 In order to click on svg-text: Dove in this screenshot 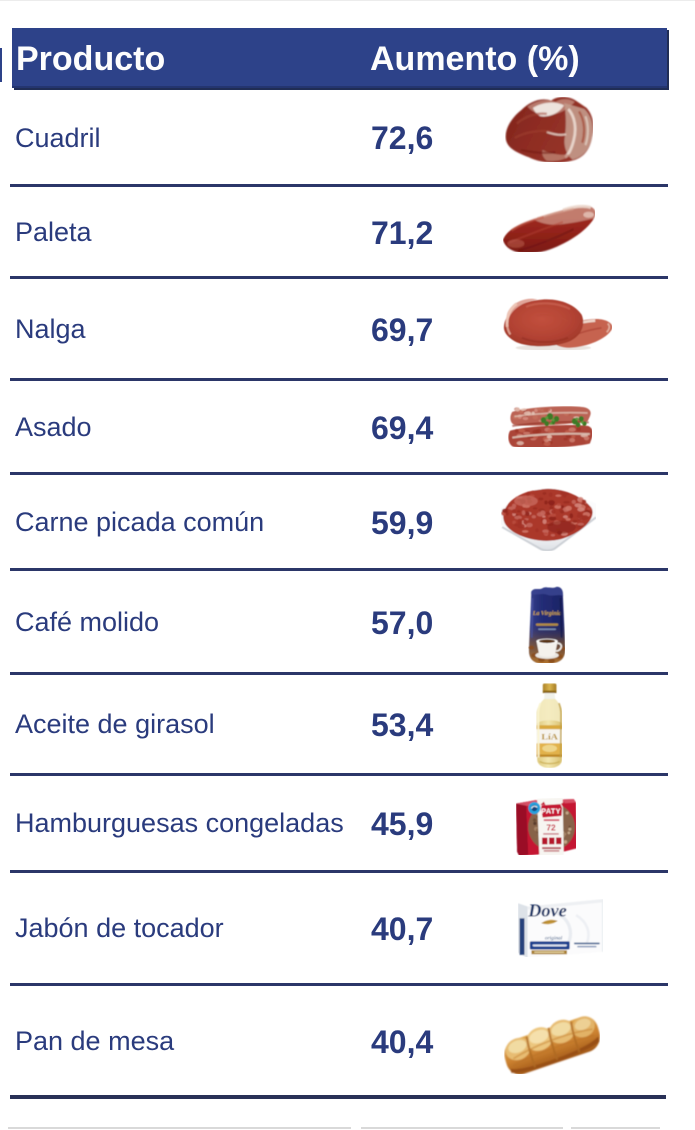, I will do `click(547, 911)`.